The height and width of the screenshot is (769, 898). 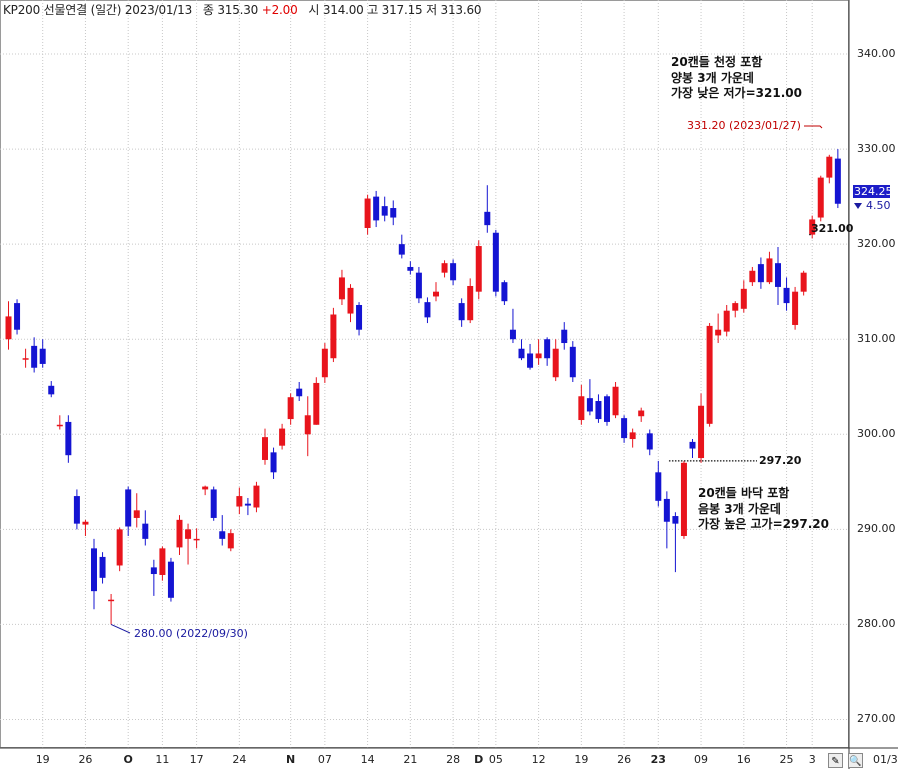 What do you see at coordinates (876, 149) in the screenshot?
I see `y-tick-label: 330.00` at bounding box center [876, 149].